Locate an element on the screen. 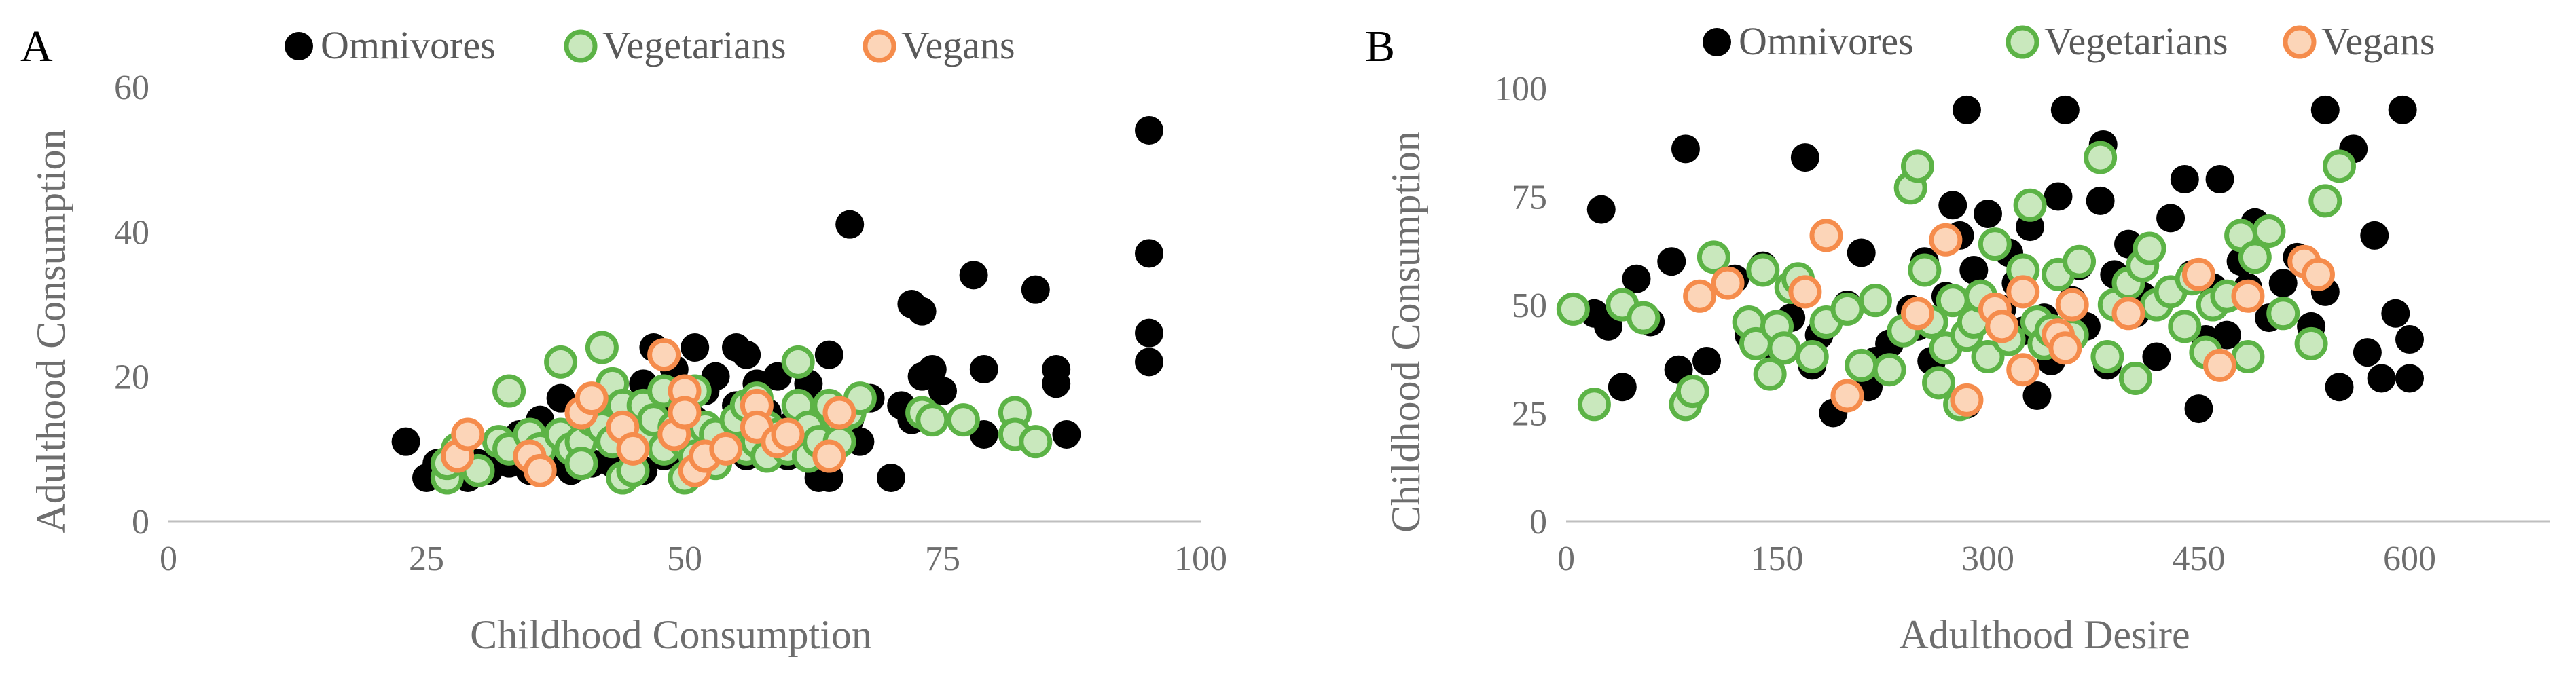 This screenshot has height=674, width=2576. x-axis-title: Adulthood Desire is located at coordinates (2045, 634).